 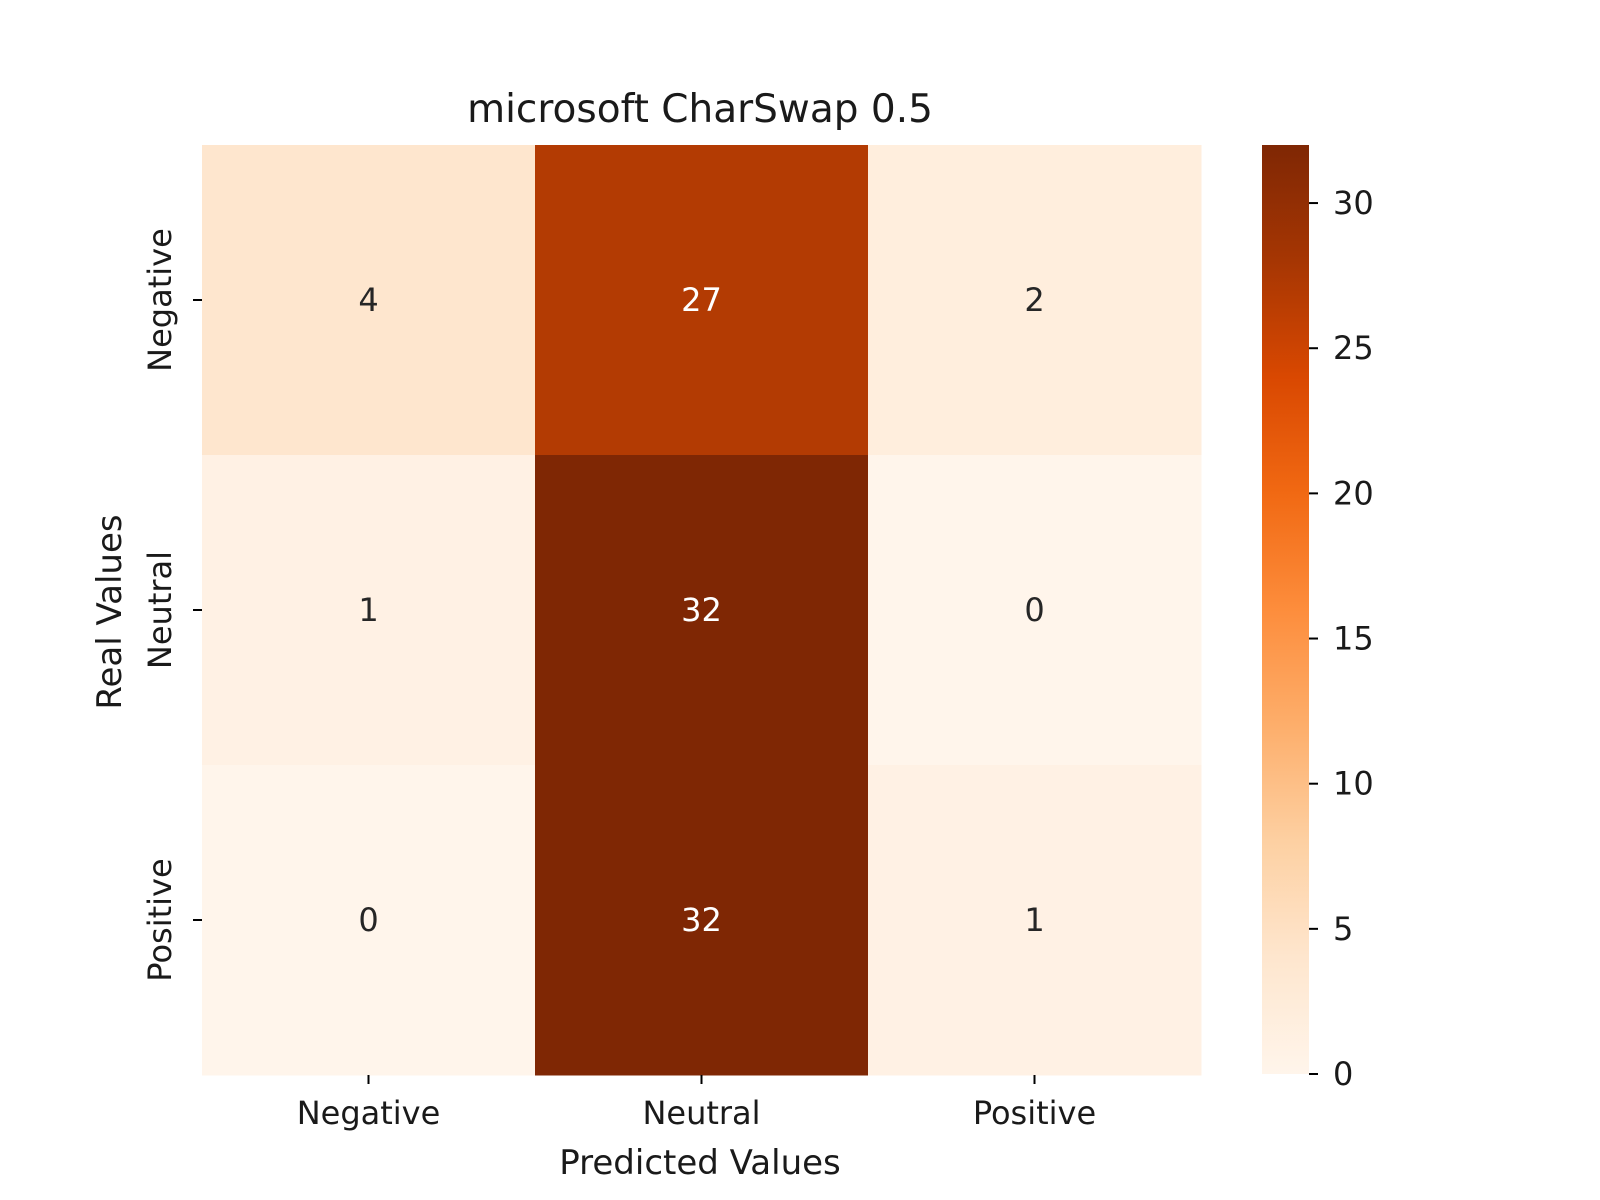 I want to click on colorbar-ticks: 0 5 10 15 20 25 30, so click(x=1341, y=638).